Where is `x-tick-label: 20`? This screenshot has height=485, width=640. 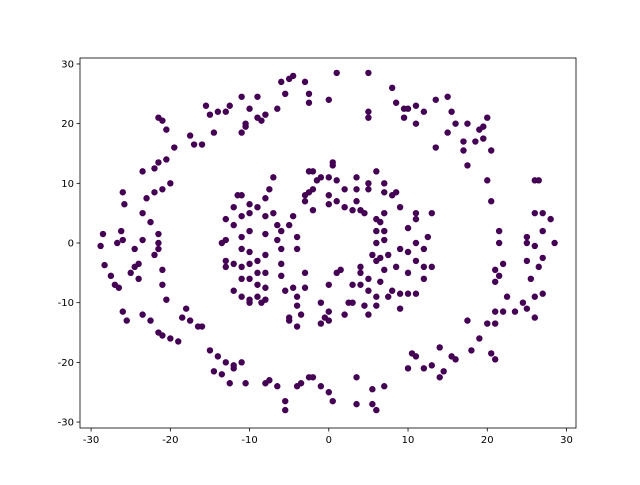
x-tick-label: 20 is located at coordinates (487, 440).